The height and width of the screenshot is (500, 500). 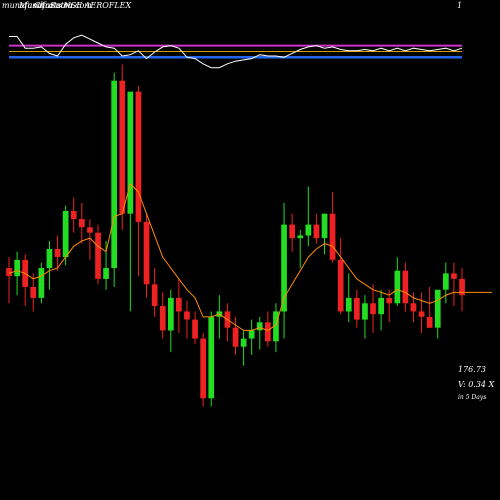 I want to click on band-lines, so click(x=235, y=51).